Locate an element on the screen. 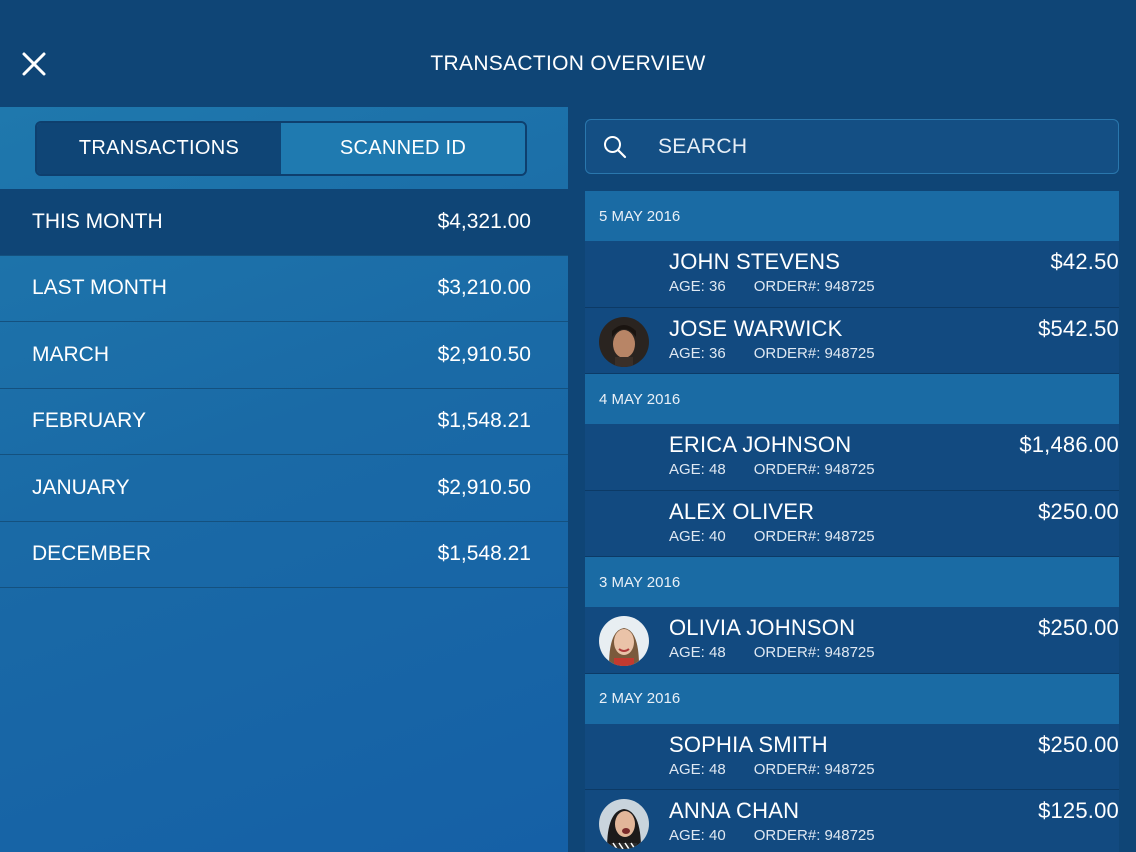 The image size is (1136, 852). header-bar: TRANSACTION OVERVIEW is located at coordinates (568, 53).